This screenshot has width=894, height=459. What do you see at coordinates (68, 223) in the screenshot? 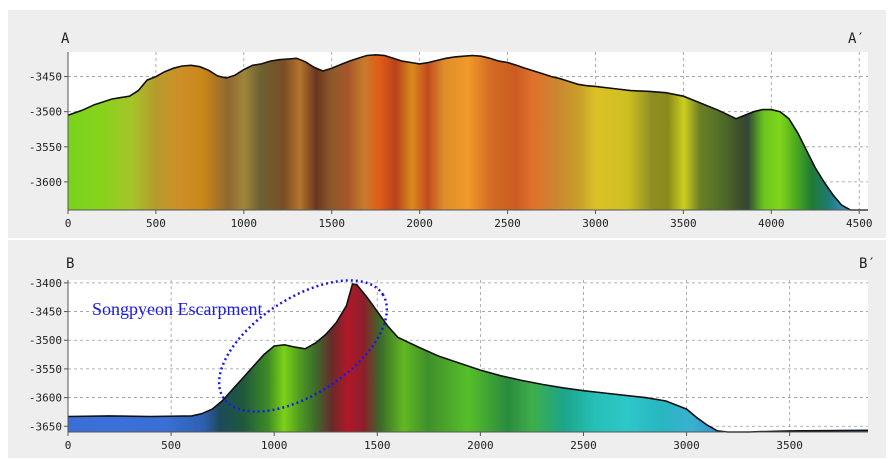
I see `profile-a-x-tick-label: 0` at bounding box center [68, 223].